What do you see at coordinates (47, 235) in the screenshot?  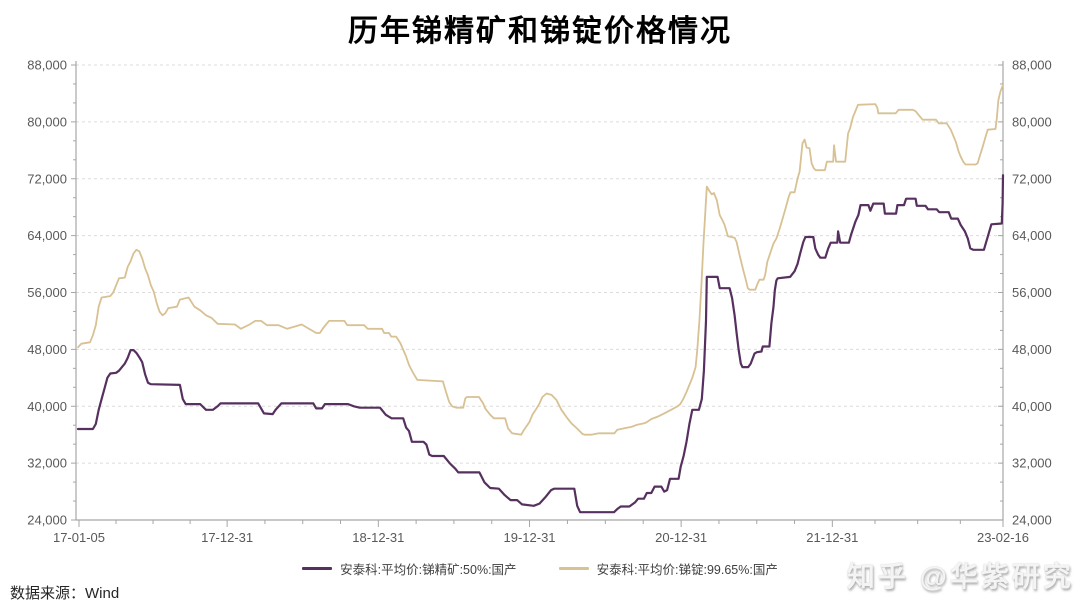 I see `y-axis-label-left: 64,000` at bounding box center [47, 235].